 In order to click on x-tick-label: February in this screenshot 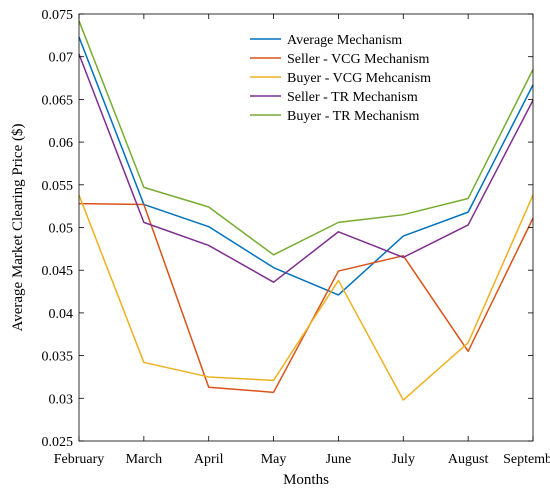, I will do `click(79, 459)`.